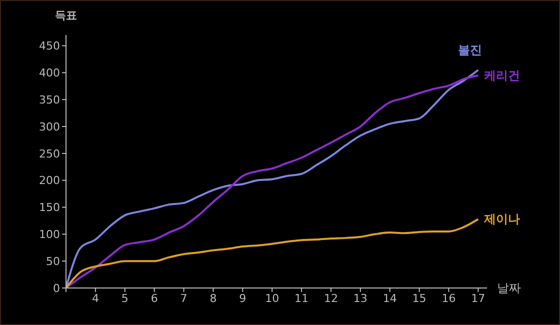 The image size is (560, 325). What do you see at coordinates (242, 298) in the screenshot?
I see `x-tick-label: 9` at bounding box center [242, 298].